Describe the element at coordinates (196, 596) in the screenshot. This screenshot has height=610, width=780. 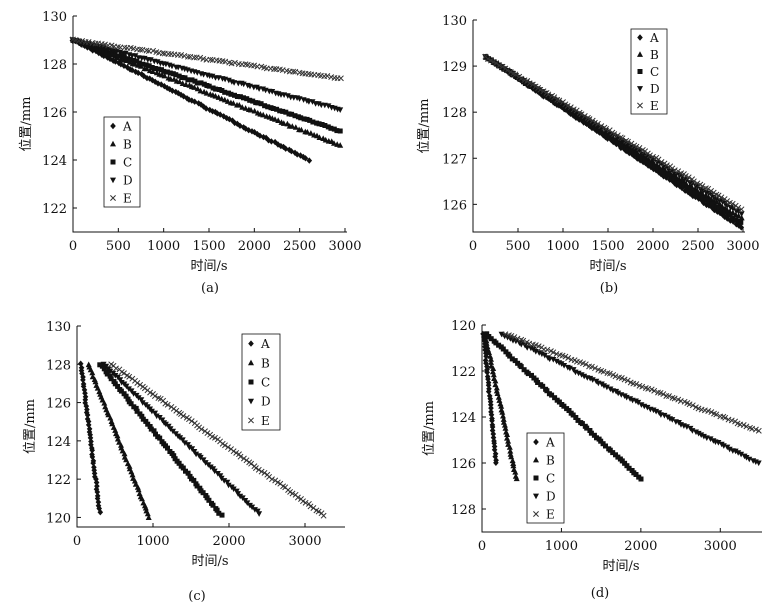
I see `panel-caption: (c)` at that location.